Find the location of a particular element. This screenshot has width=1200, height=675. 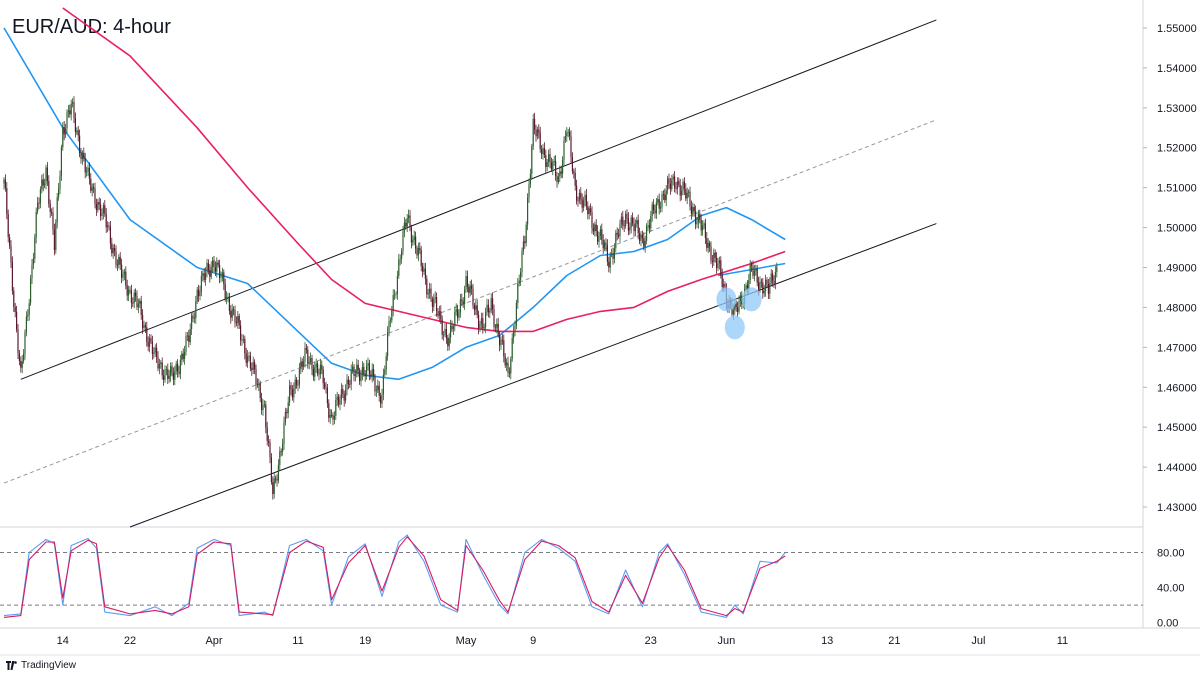

tradingview-logo: TradingView is located at coordinates (41, 664).